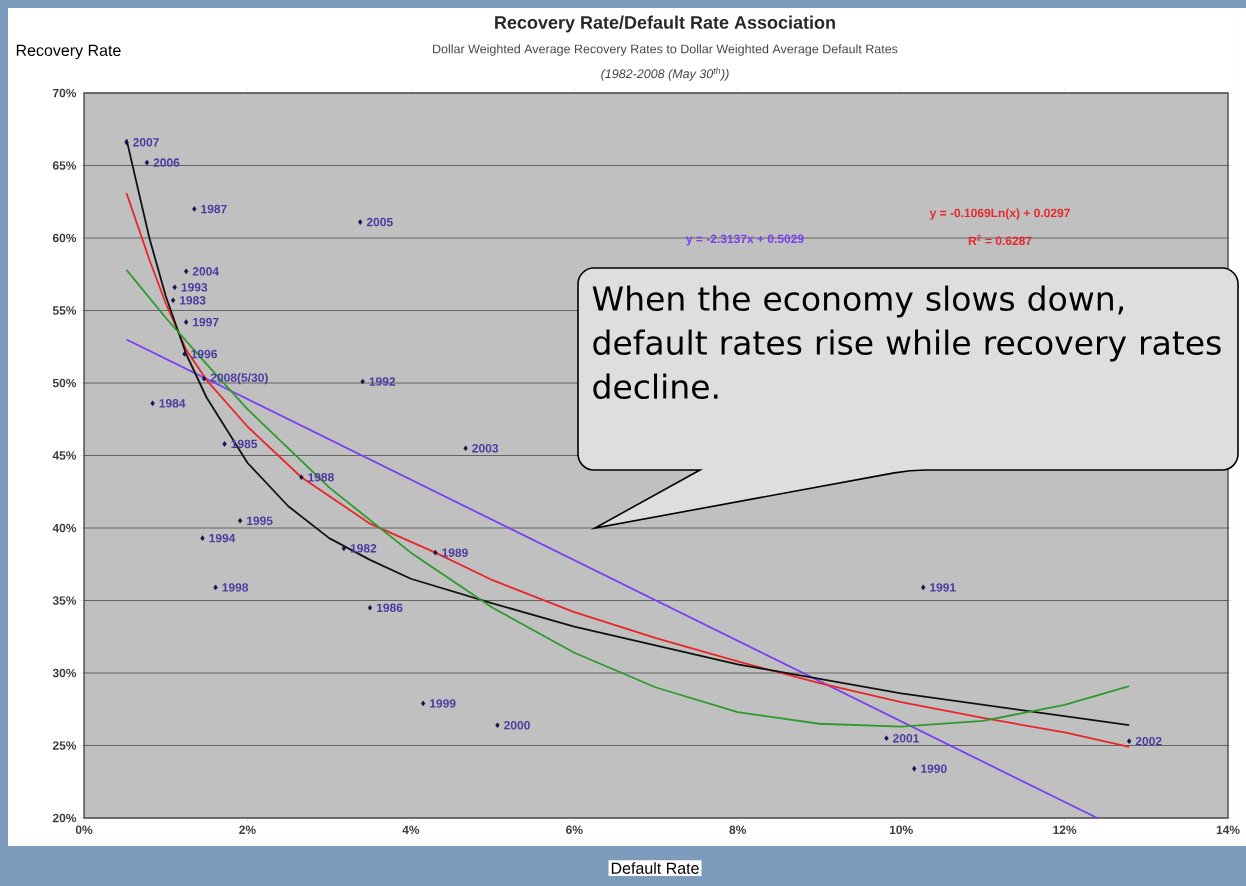 This screenshot has height=886, width=1246. Describe the element at coordinates (214, 209) in the screenshot. I see `annotation: 1987` at that location.